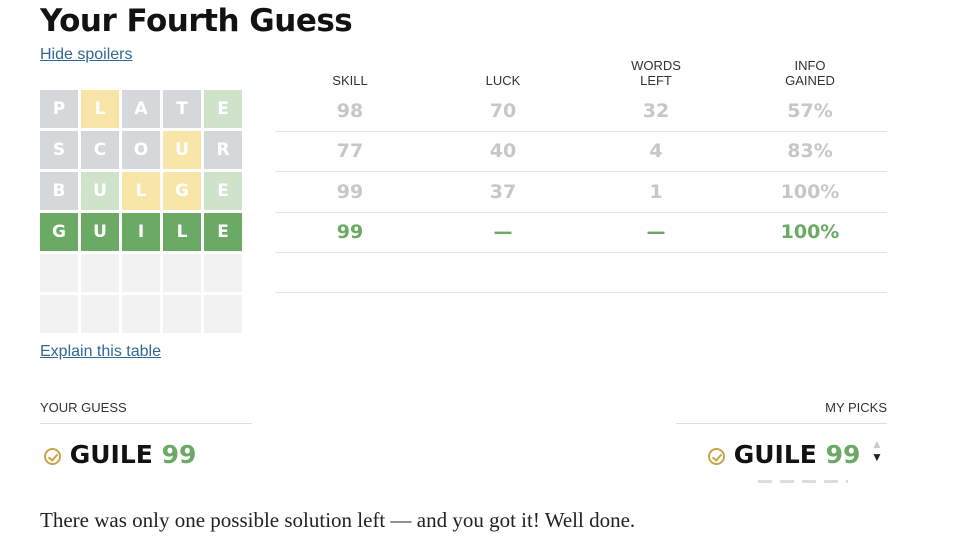  What do you see at coordinates (223, 150) in the screenshot?
I see `letter-tile: R` at bounding box center [223, 150].